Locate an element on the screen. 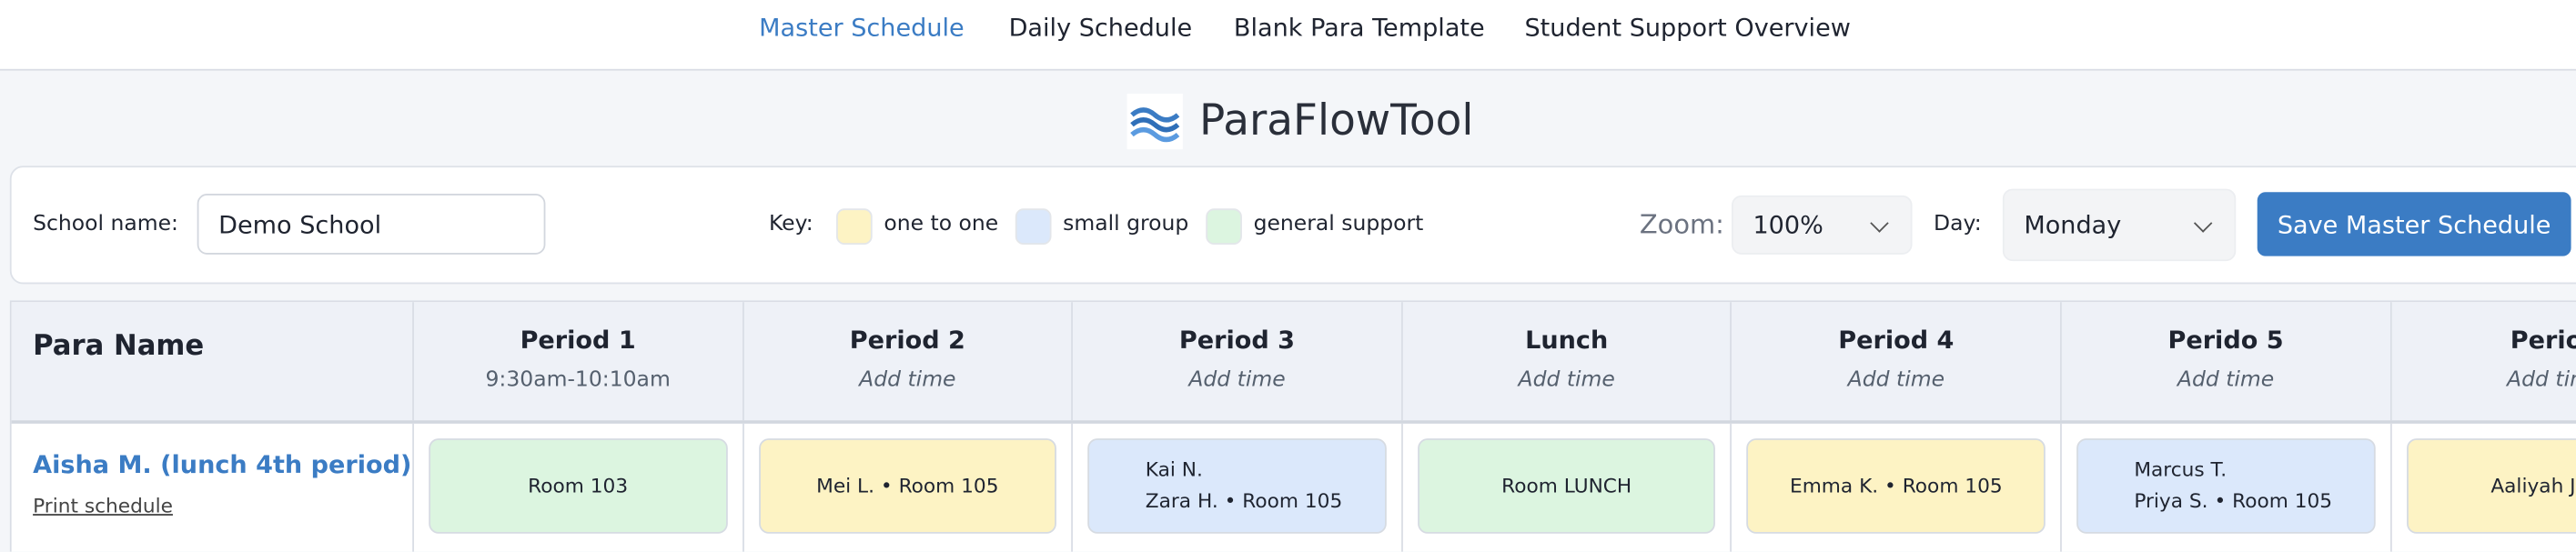  nav-link: Student Support Overview is located at coordinates (1688, 28).